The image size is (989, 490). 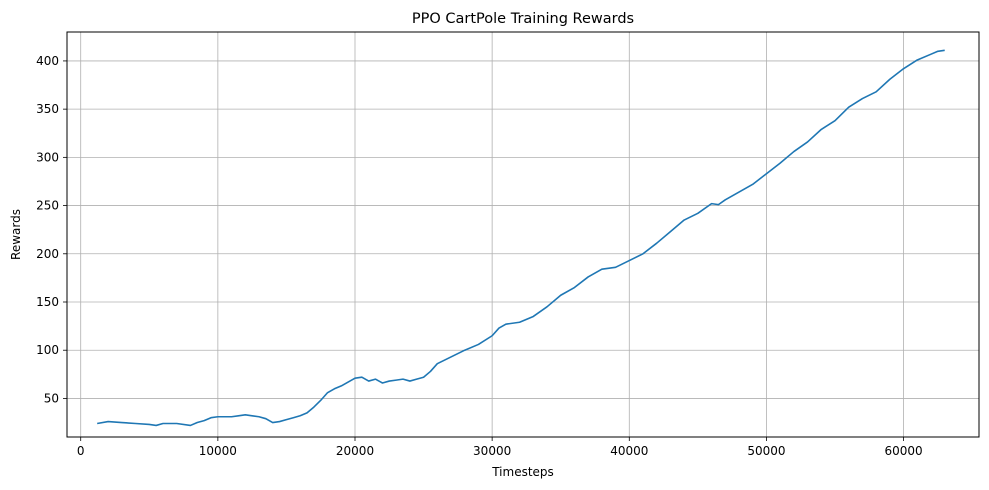 I want to click on y-tick-label: 350, so click(x=47, y=109).